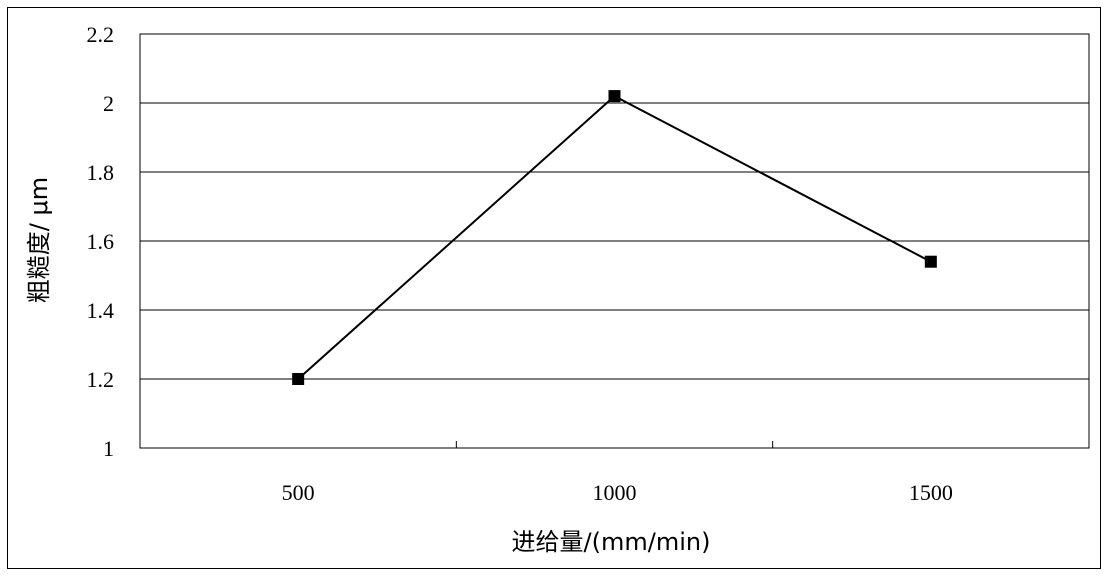  Describe the element at coordinates (101, 310) in the screenshot. I see `y-tick-label: 1.4` at that location.